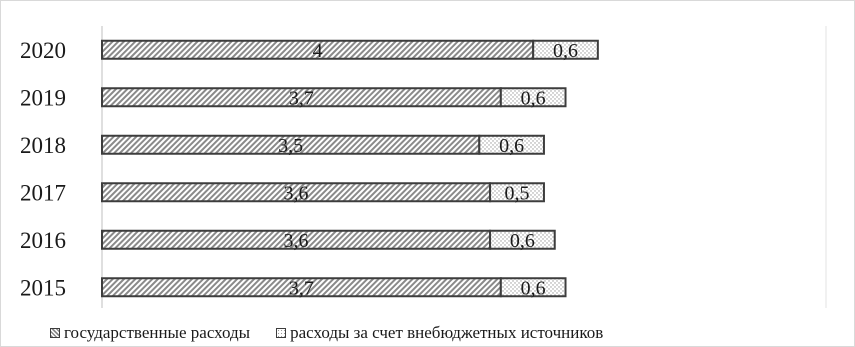 This screenshot has width=855, height=347. Describe the element at coordinates (318, 51) in the screenshot. I see `data-label: 4` at that location.